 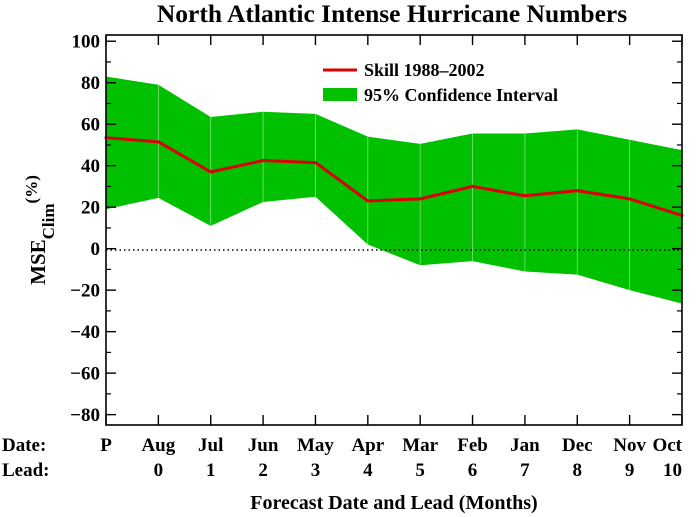 I want to click on x-tick-label-date: Jul, so click(x=210, y=445).